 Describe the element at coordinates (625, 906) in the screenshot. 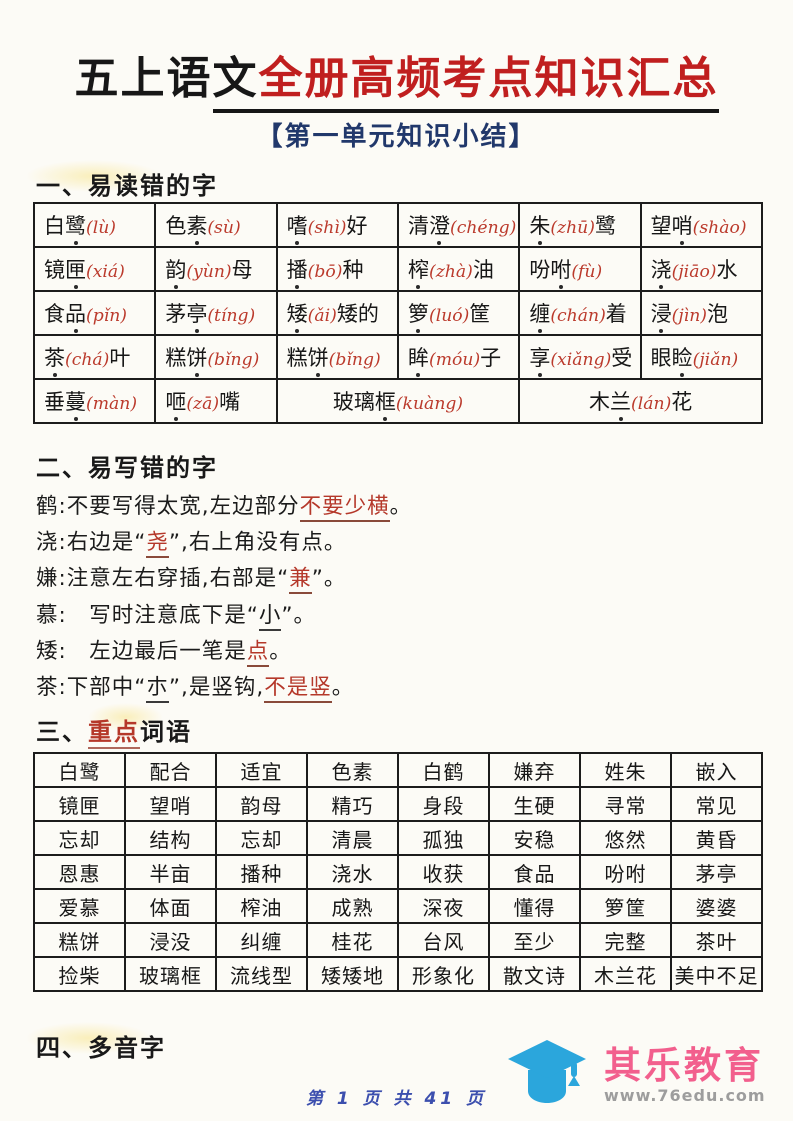

I see `table-cell: 箩筐` at that location.